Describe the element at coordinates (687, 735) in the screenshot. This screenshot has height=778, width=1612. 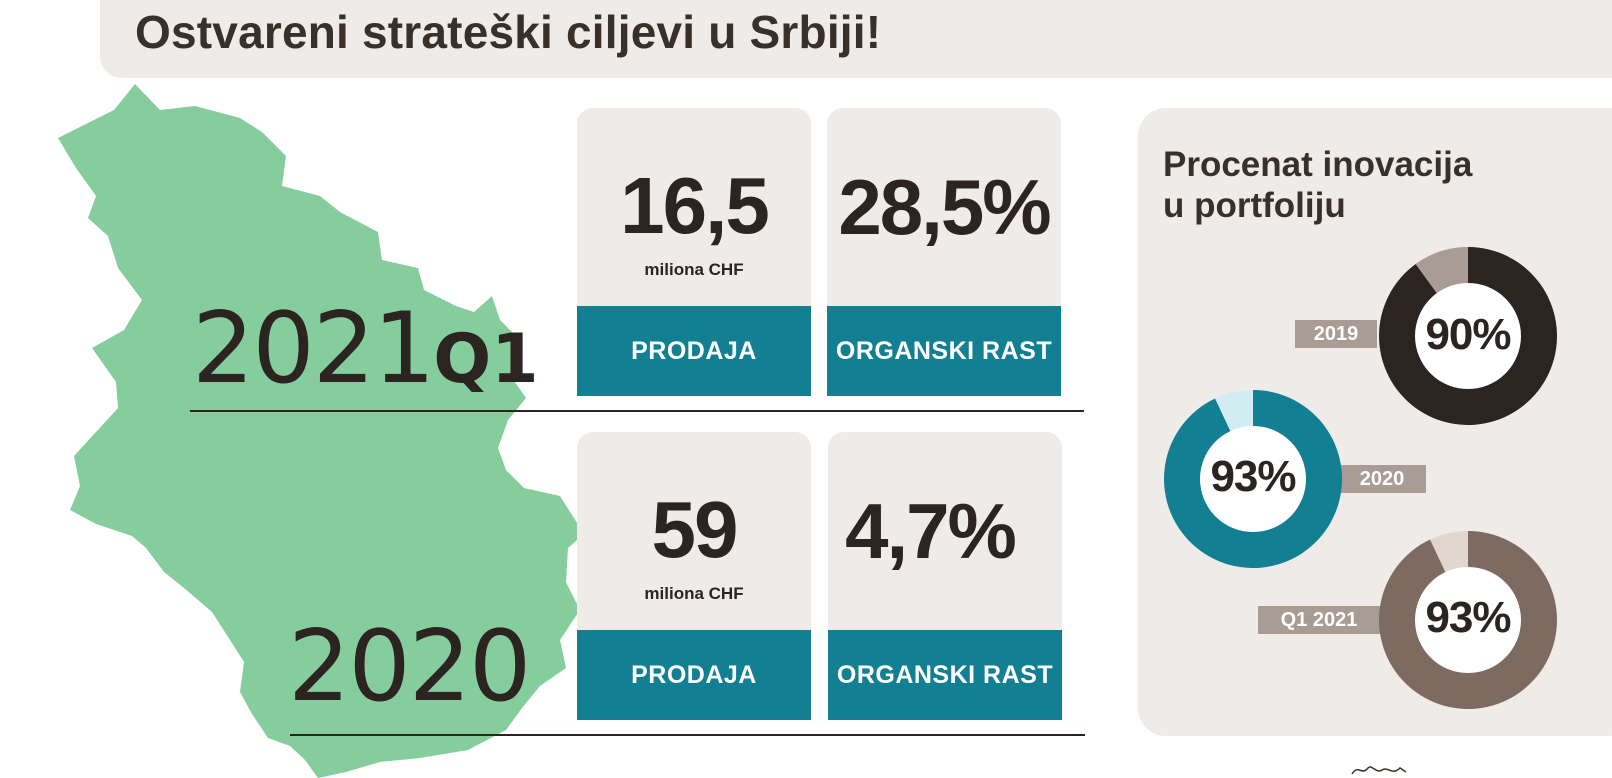
I see `divider-2020` at that location.